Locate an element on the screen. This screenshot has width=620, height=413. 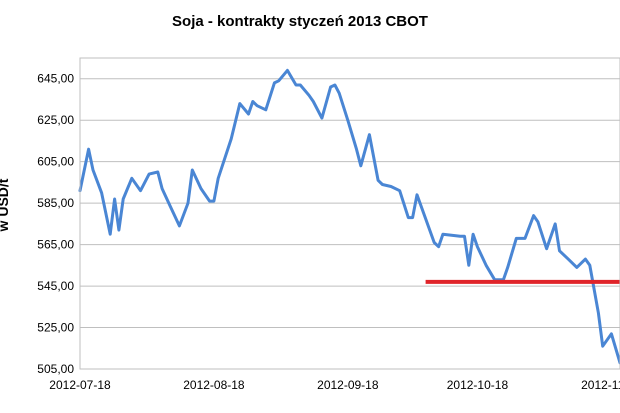
chart-title: Soja - kontrakty styczeń 2013 CBOT is located at coordinates (300, 21).